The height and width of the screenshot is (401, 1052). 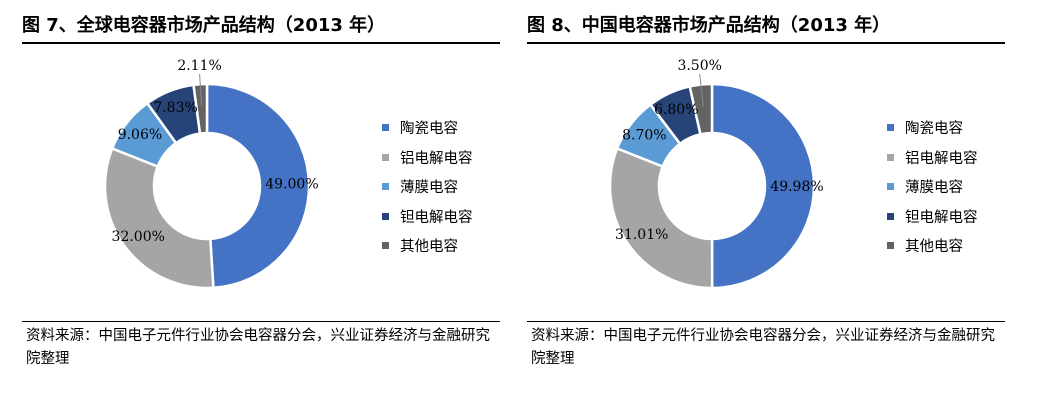 What do you see at coordinates (204, 25) in the screenshot?
I see `chart-title: 图 7、全球电容器市场产品结构（2013 年）` at bounding box center [204, 25].